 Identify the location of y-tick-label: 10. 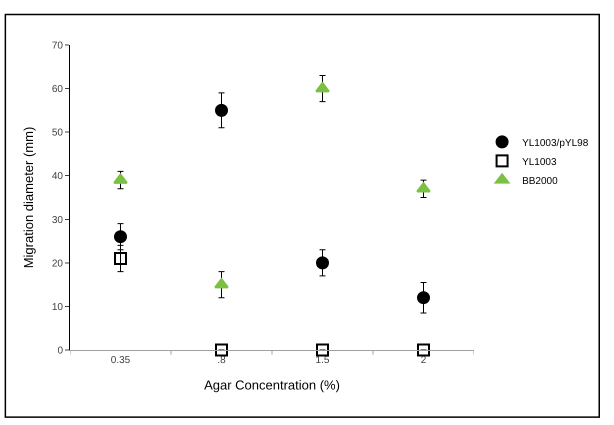
(58, 307).